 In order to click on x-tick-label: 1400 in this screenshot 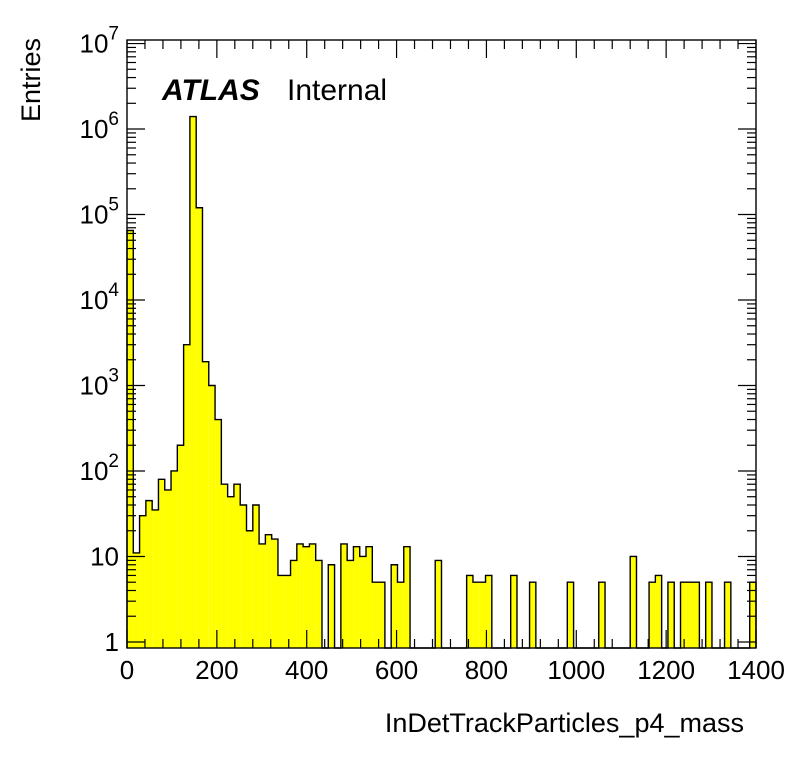, I will do `click(756, 670)`.